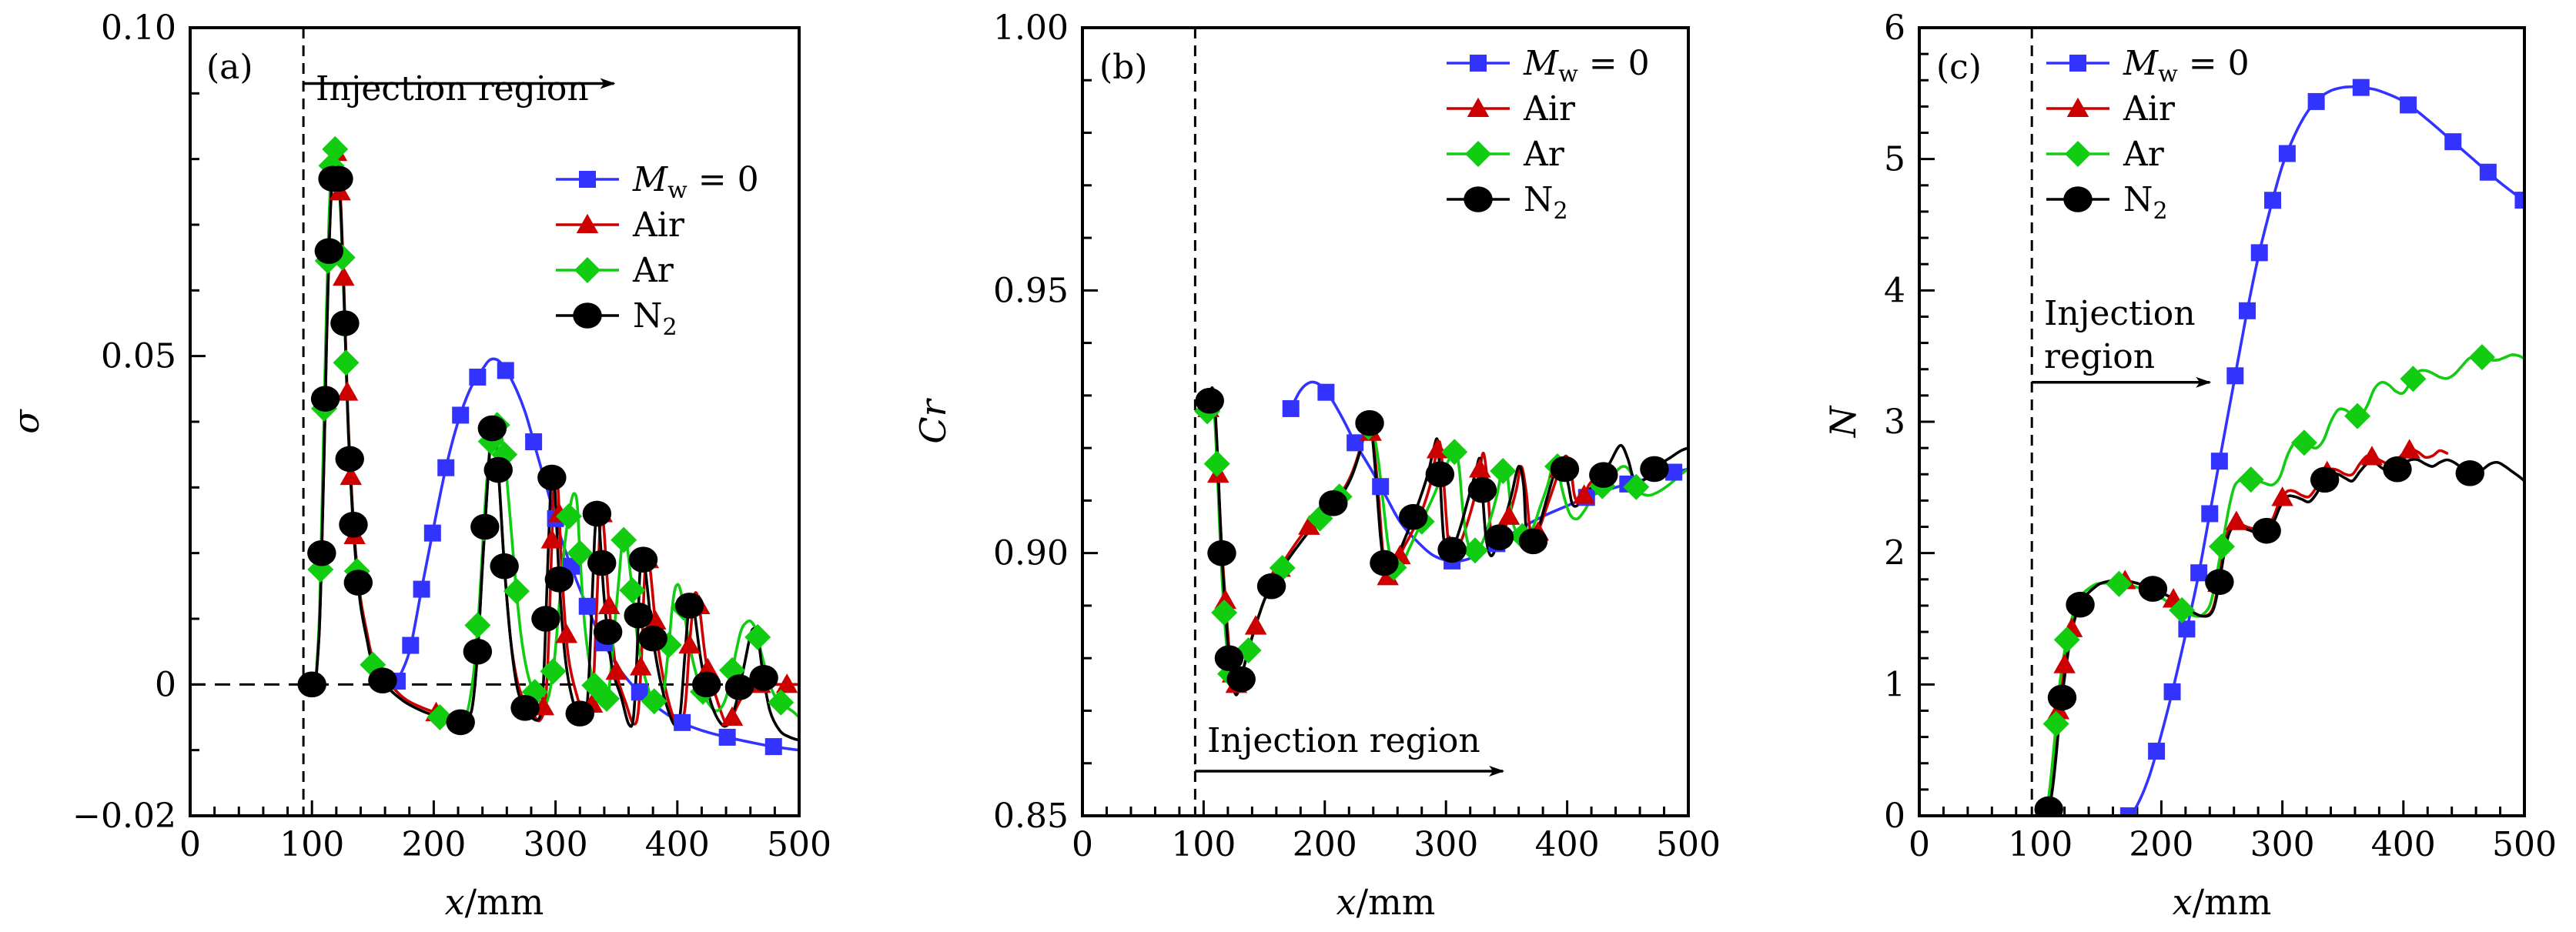  I want to click on y-tick-label: −0.02, so click(124, 816).